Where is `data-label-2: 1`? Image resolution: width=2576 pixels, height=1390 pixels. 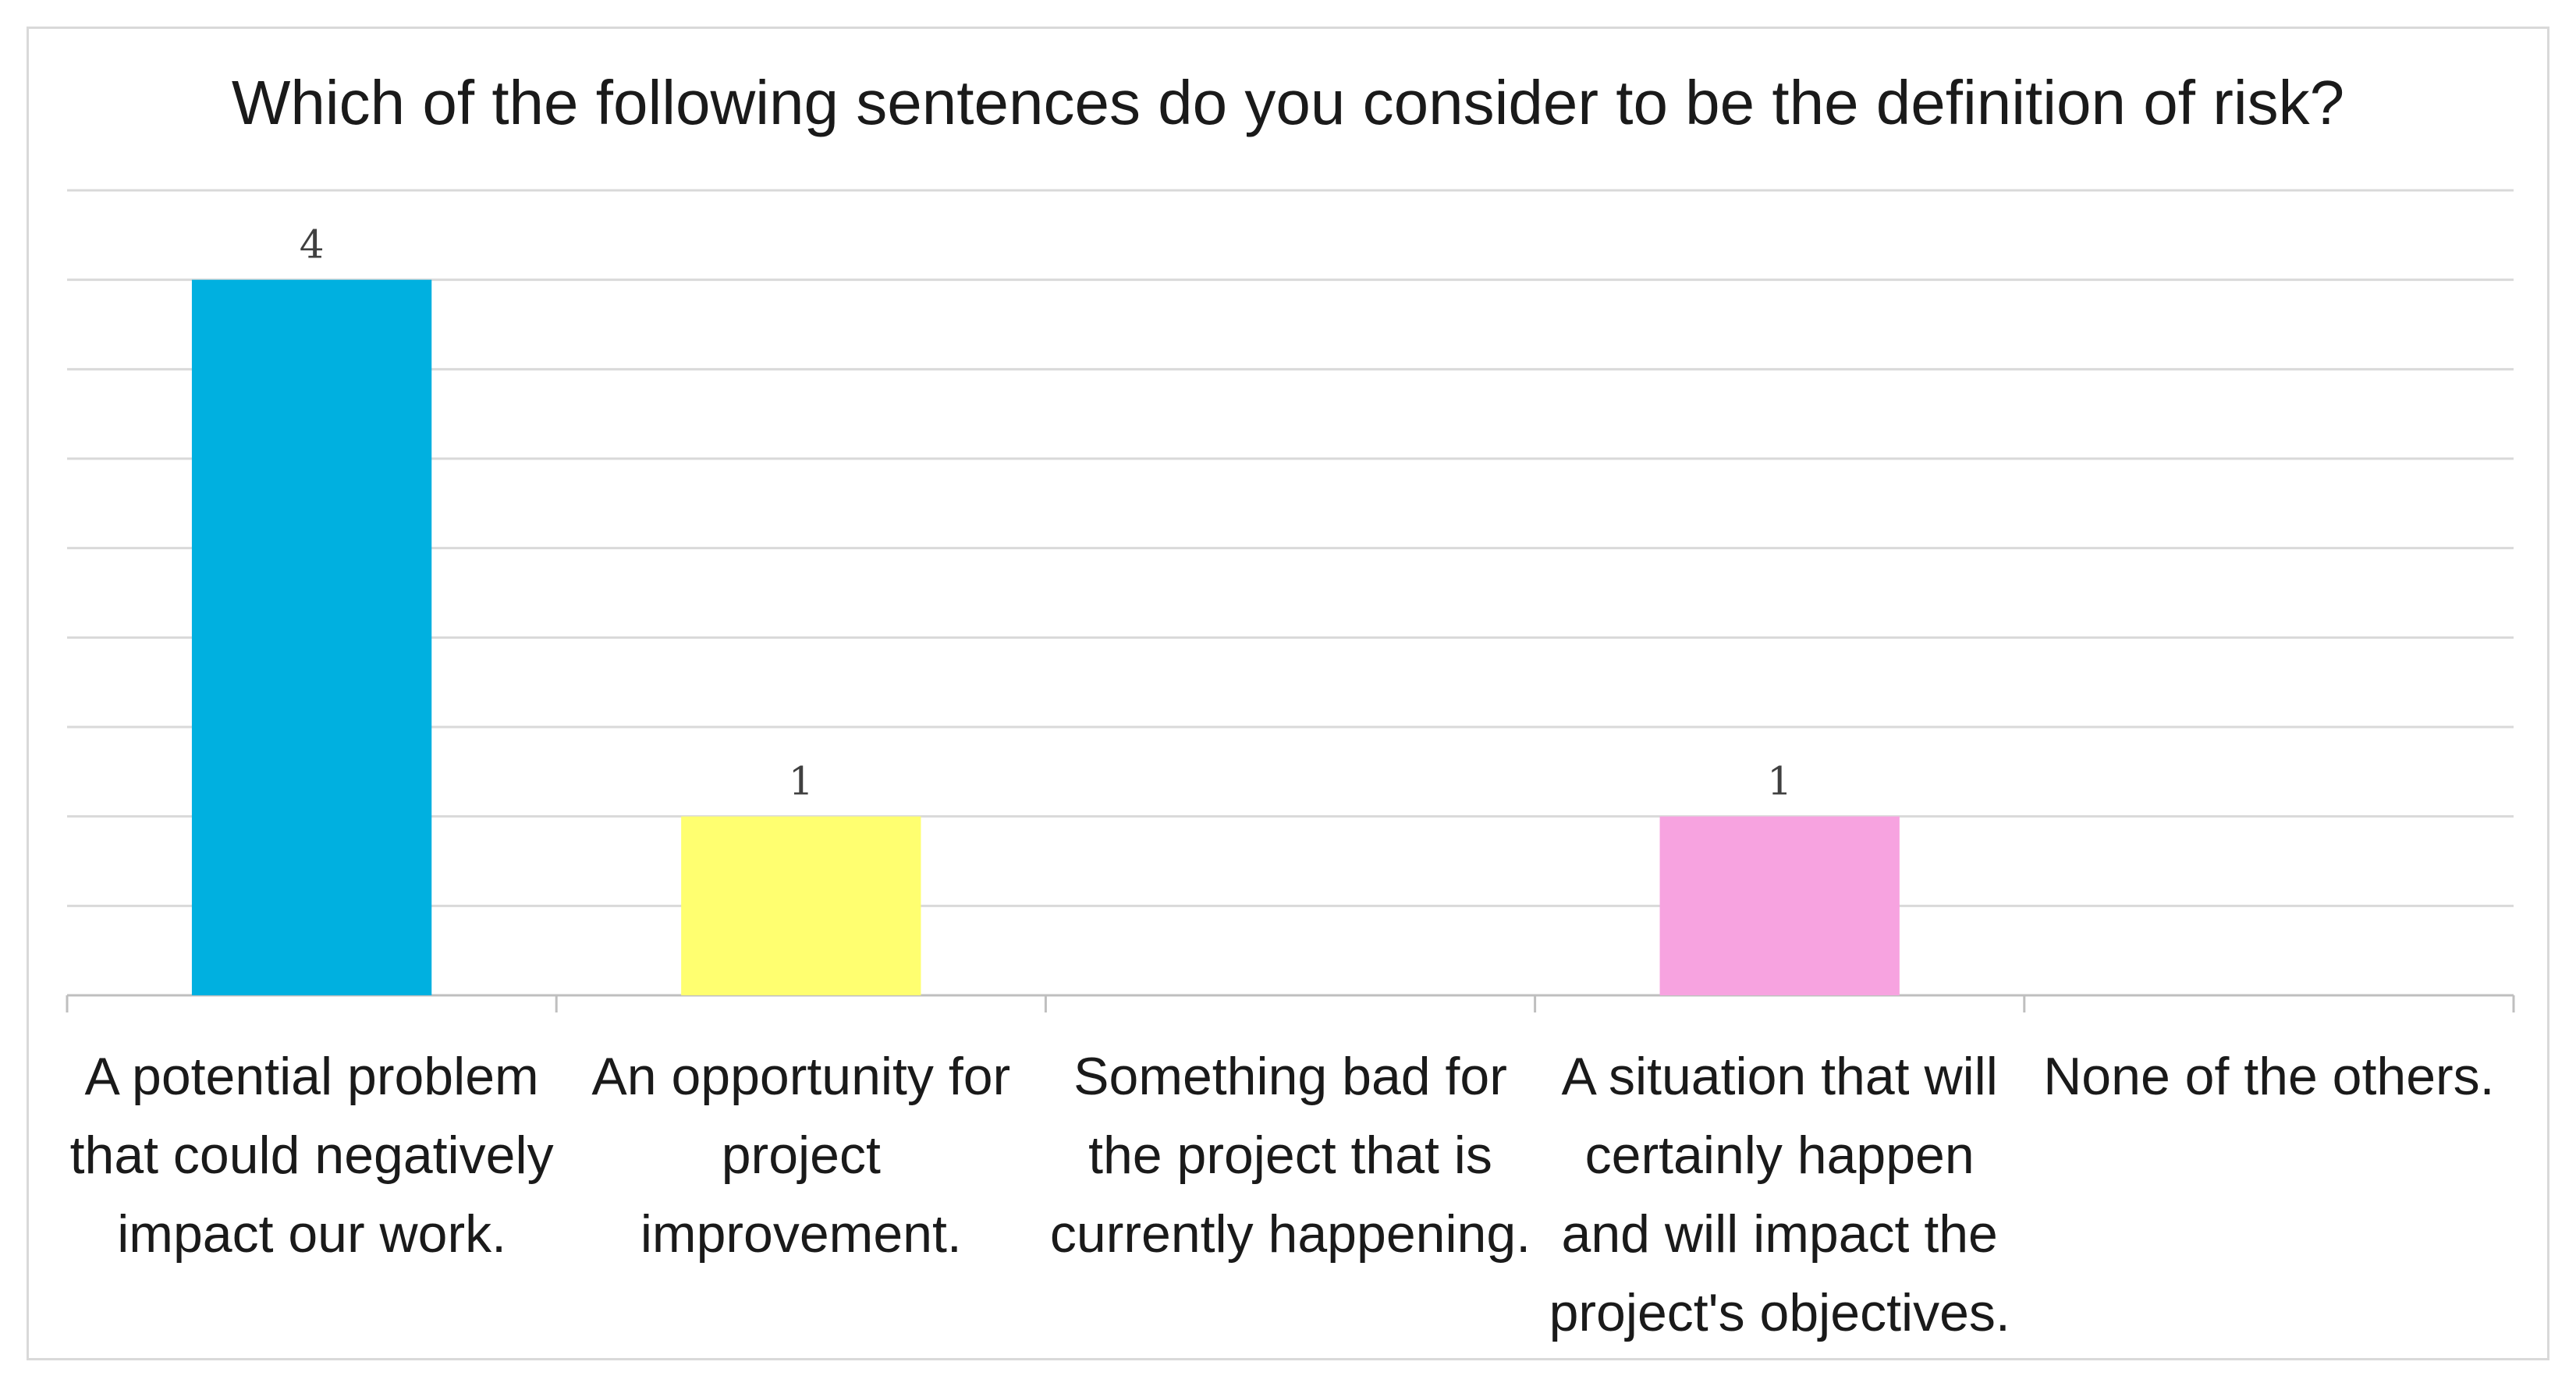 data-label-2: 1 is located at coordinates (801, 781).